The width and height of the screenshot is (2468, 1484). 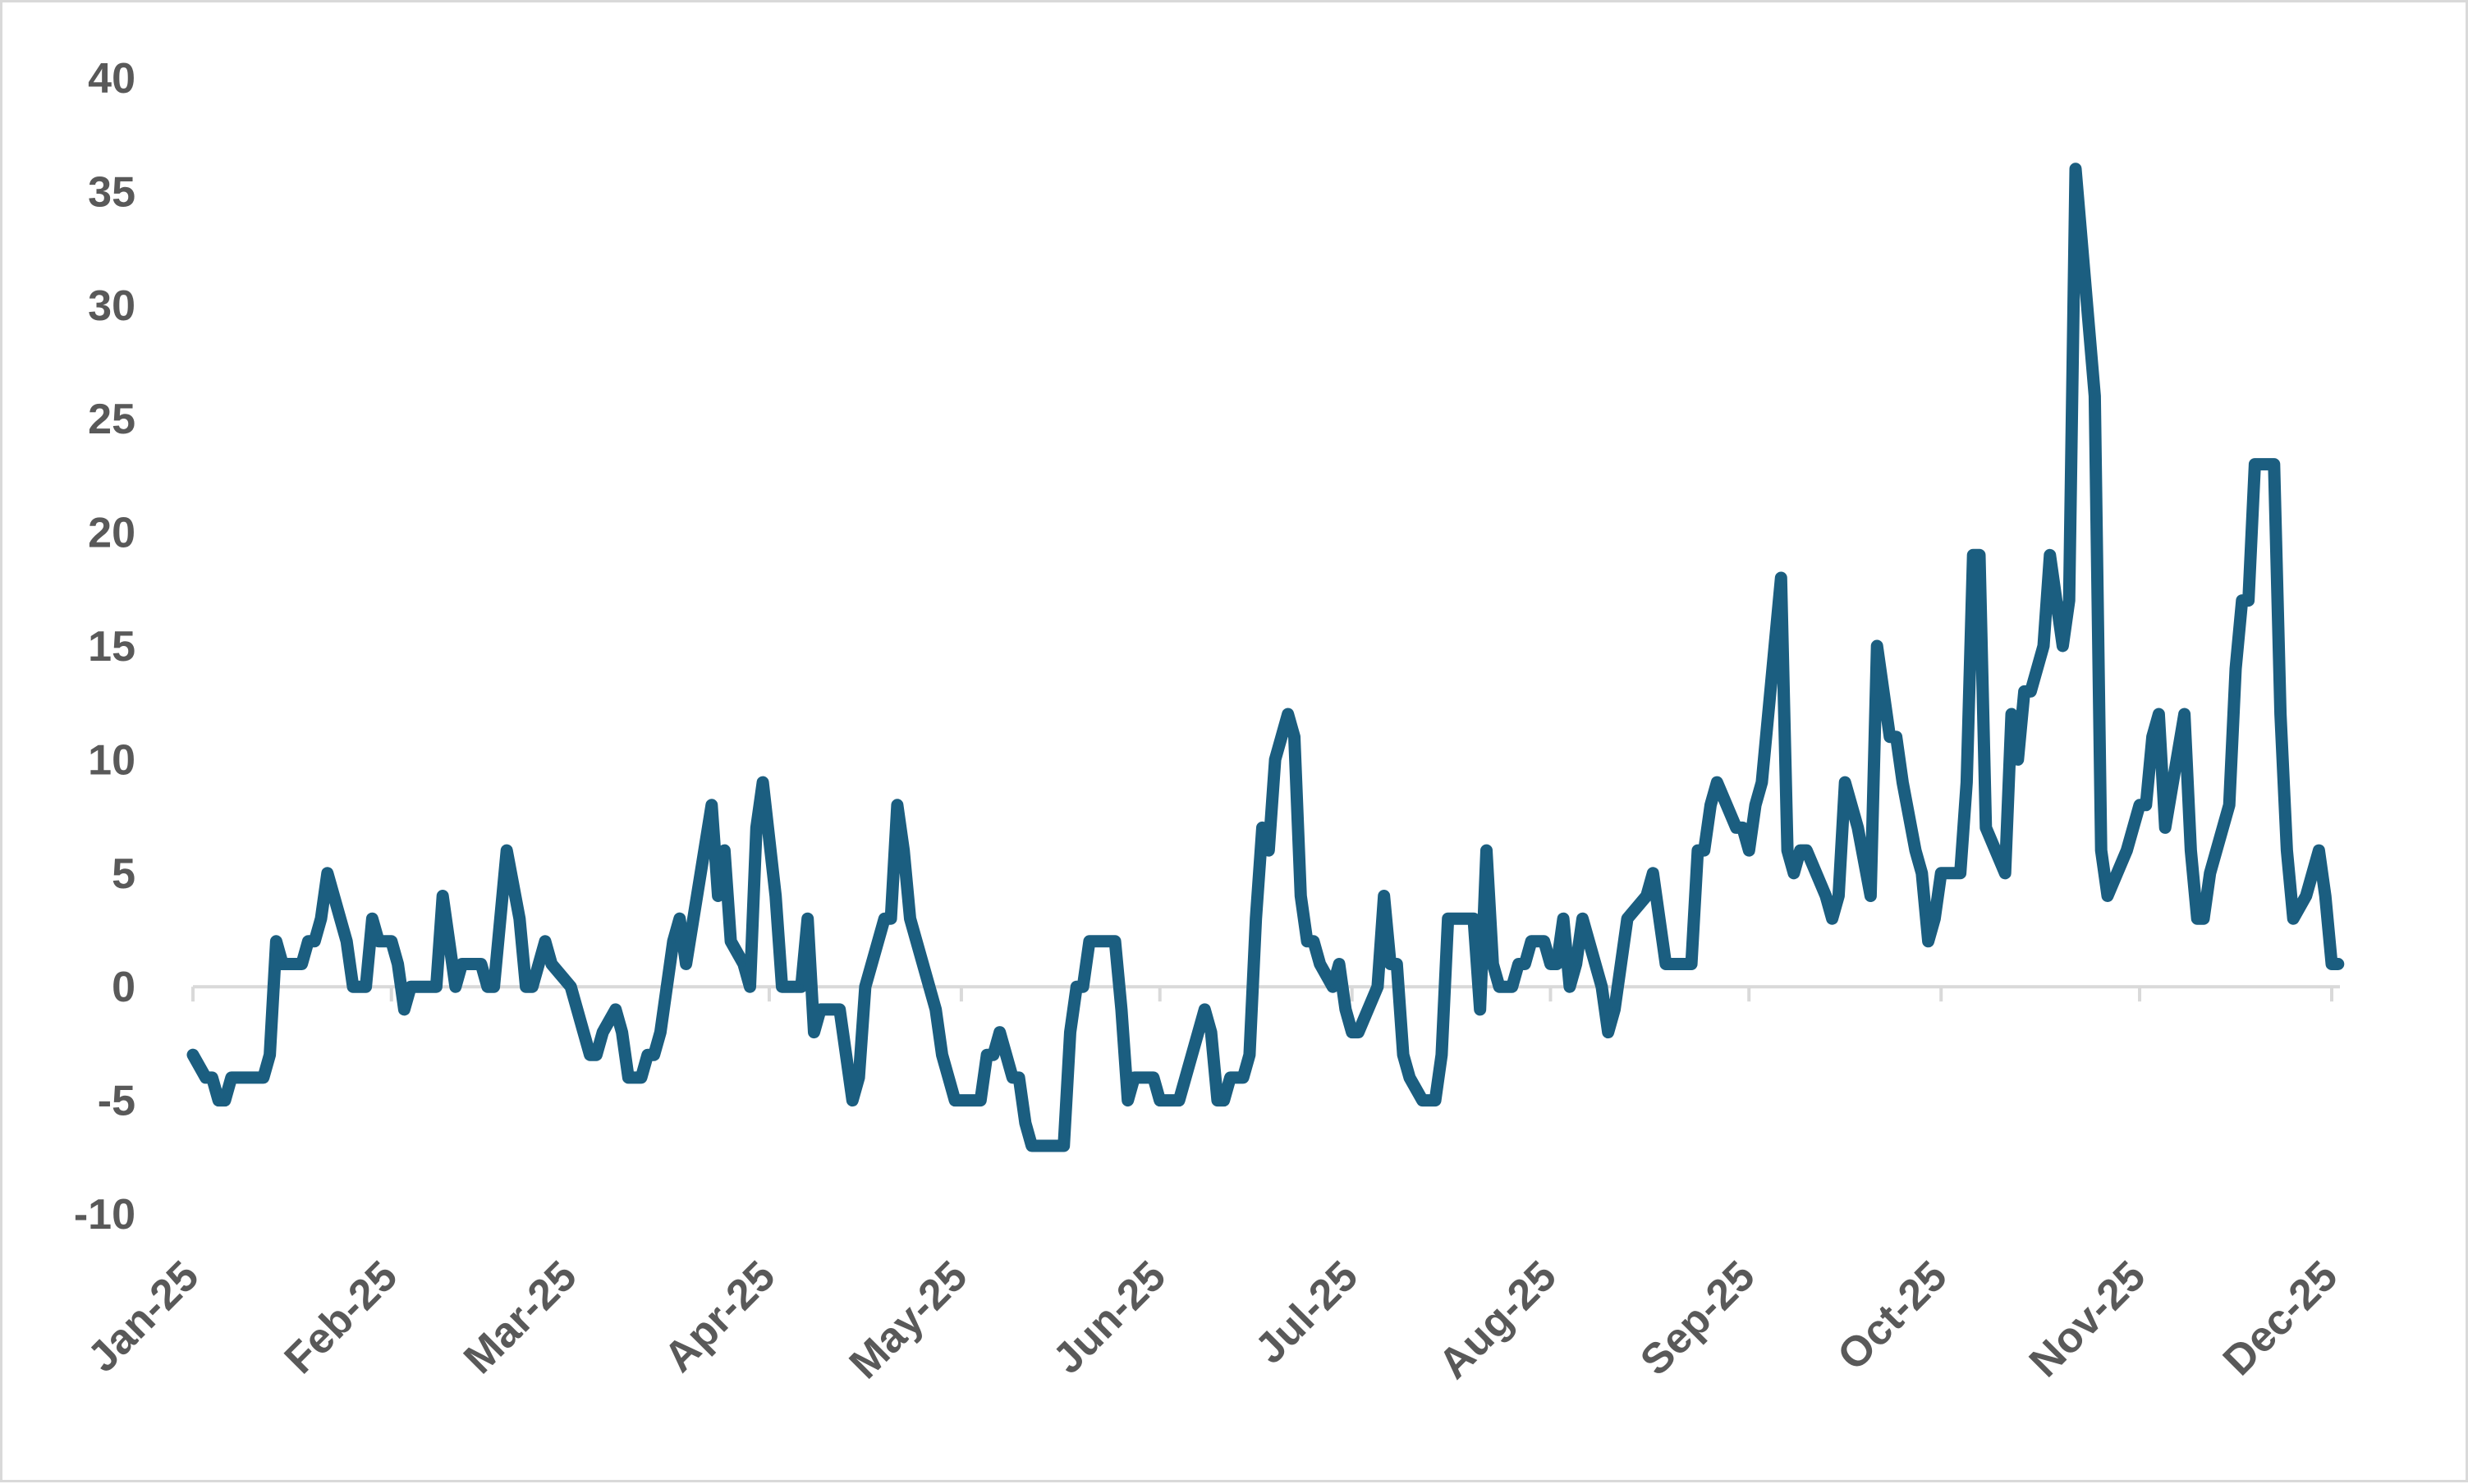 I want to click on y-tick-label: 0, so click(x=123, y=987).